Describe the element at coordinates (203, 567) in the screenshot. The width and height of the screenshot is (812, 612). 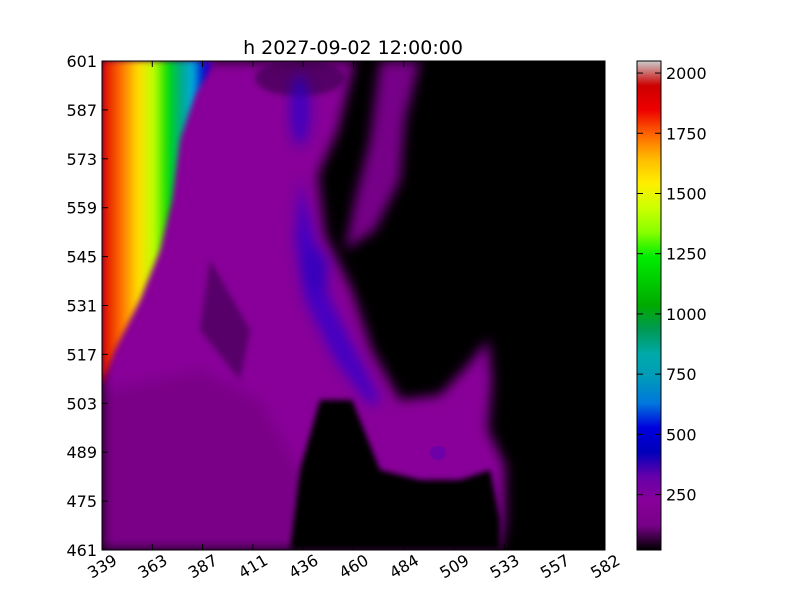
I see `x-tick-label: 387` at that location.